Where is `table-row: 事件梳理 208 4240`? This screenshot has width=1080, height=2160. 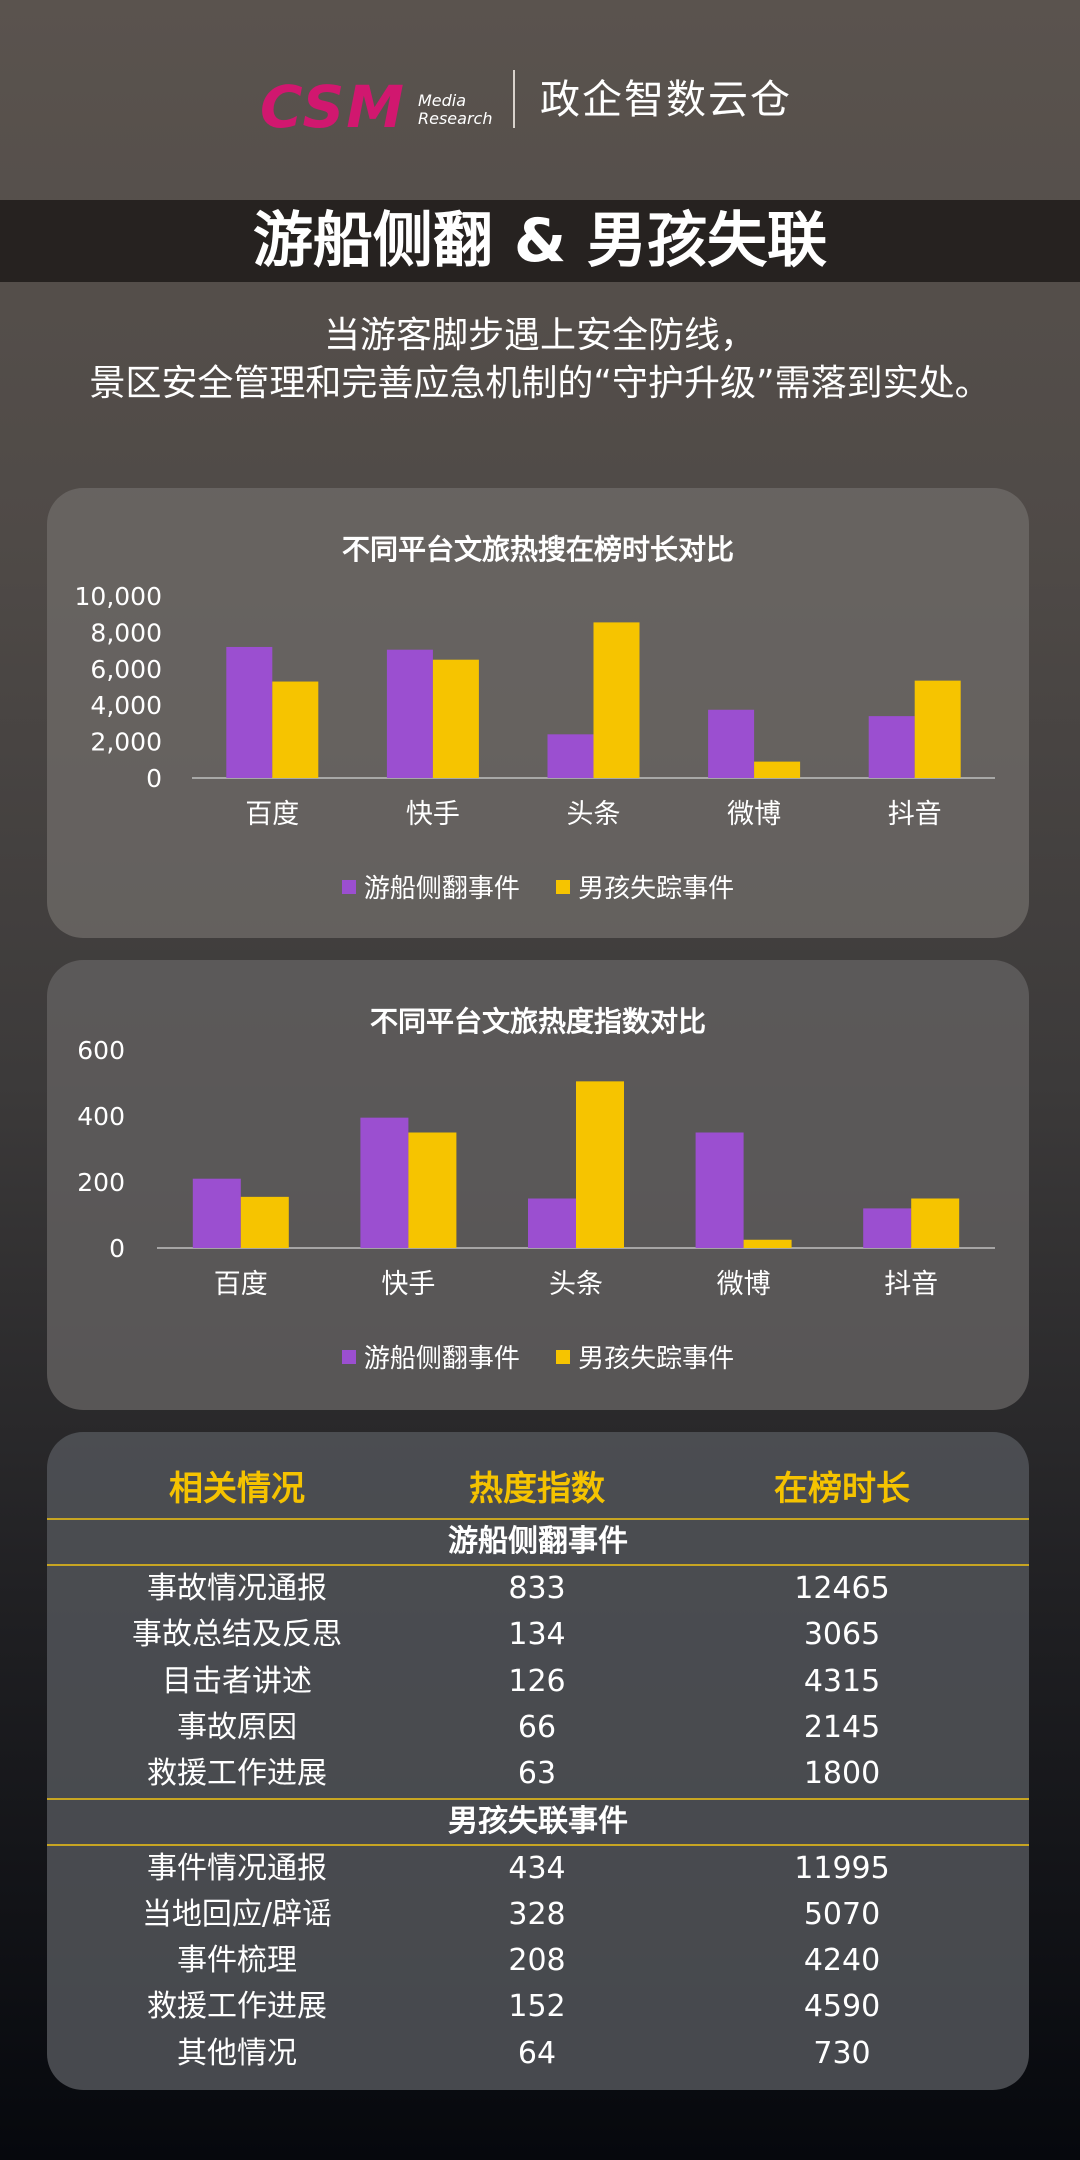
table-row: 事件梳理 208 4240 is located at coordinates (538, 1961).